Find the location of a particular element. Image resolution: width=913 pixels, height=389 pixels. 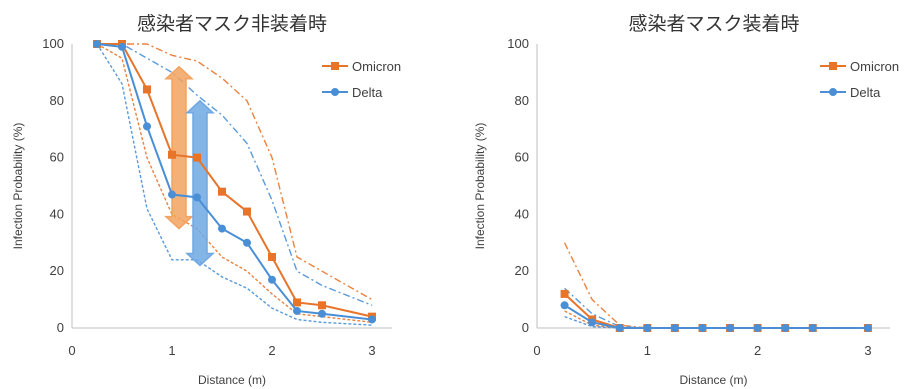

chart-title: 感染者マスク非装着時 is located at coordinates (232, 24).